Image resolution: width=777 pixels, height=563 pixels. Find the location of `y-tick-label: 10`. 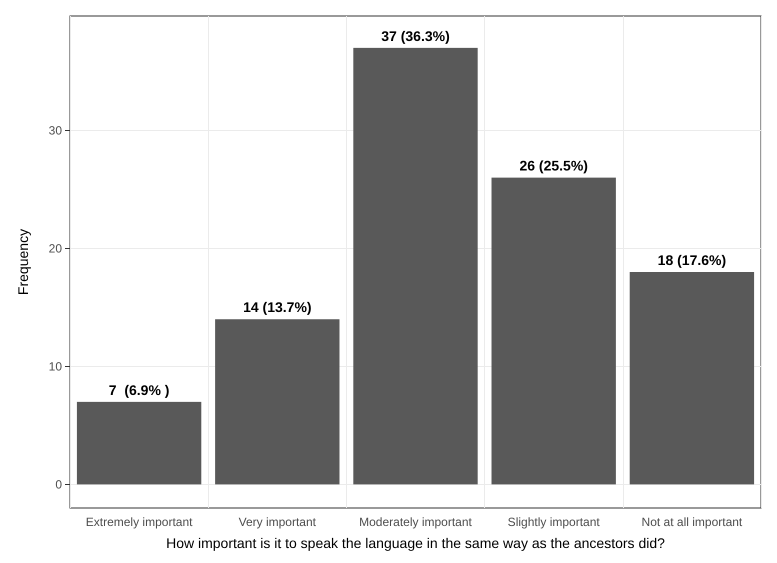

y-tick-label: 10 is located at coordinates (55, 366).